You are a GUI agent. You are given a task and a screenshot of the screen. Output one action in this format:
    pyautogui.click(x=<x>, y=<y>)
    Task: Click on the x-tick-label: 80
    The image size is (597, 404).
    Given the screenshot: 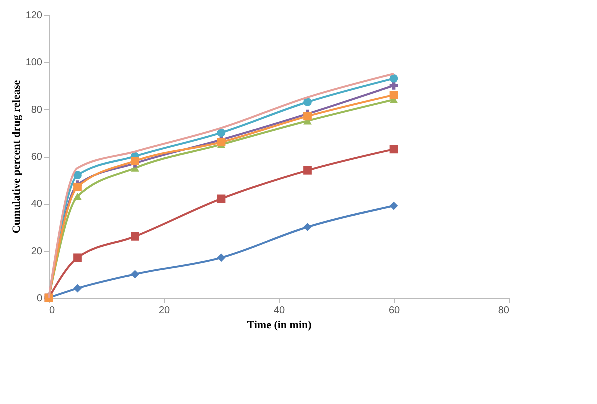 What is the action you would take?
    pyautogui.click(x=504, y=311)
    